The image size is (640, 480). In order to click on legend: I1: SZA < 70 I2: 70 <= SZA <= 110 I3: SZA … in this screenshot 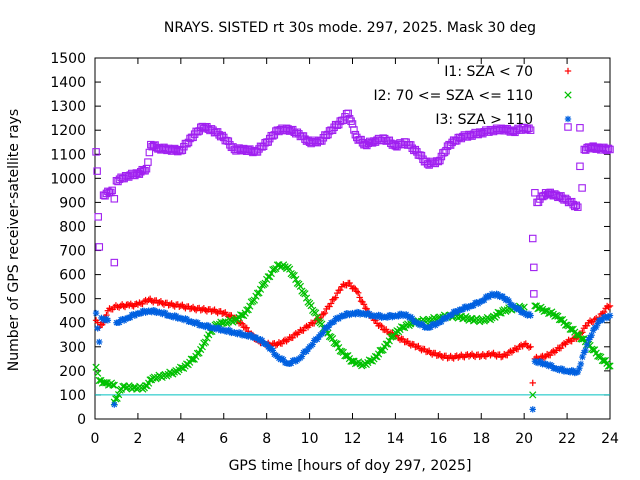, I will do `click(472, 97)`.